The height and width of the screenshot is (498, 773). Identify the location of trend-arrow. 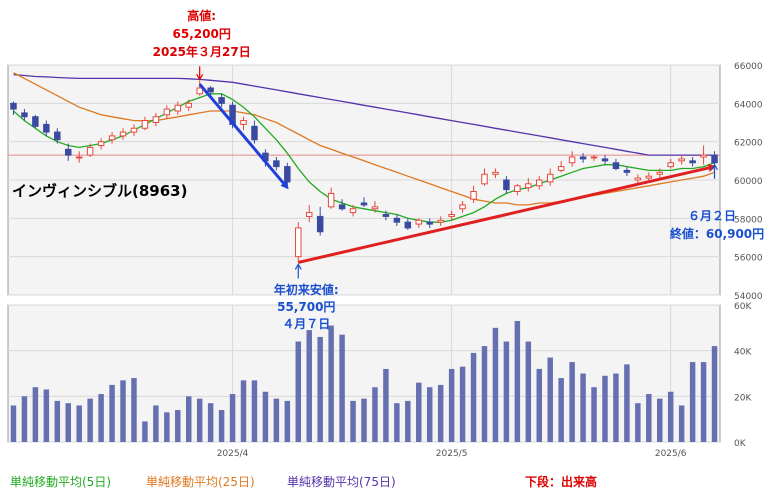
(243, 136).